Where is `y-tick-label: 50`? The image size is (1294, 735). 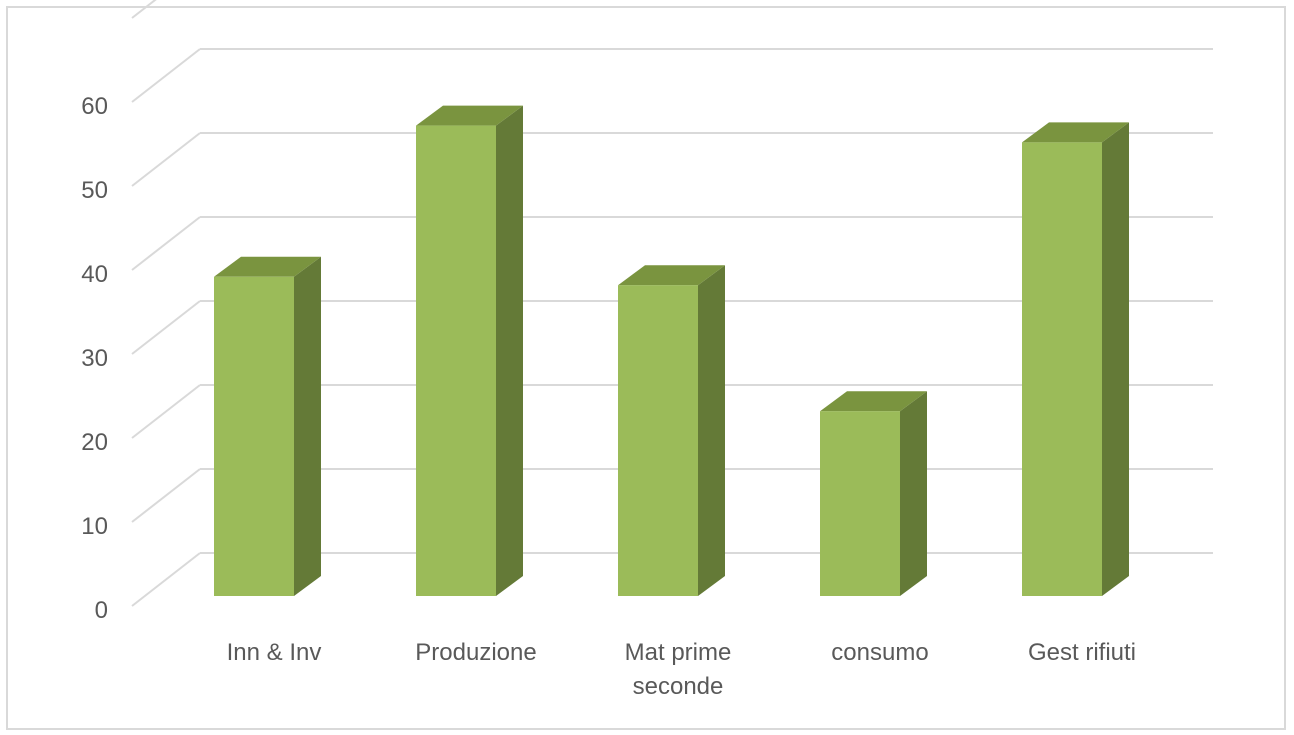 y-tick-label: 50 is located at coordinates (94, 190).